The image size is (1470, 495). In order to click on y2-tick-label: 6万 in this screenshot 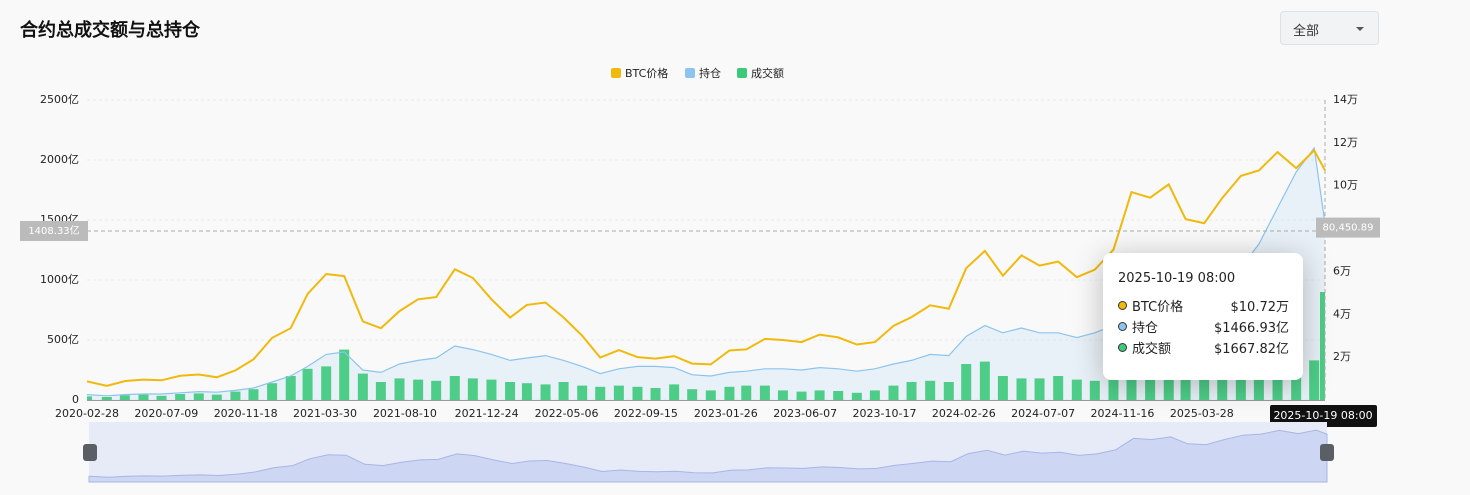, I will do `click(1342, 270)`.